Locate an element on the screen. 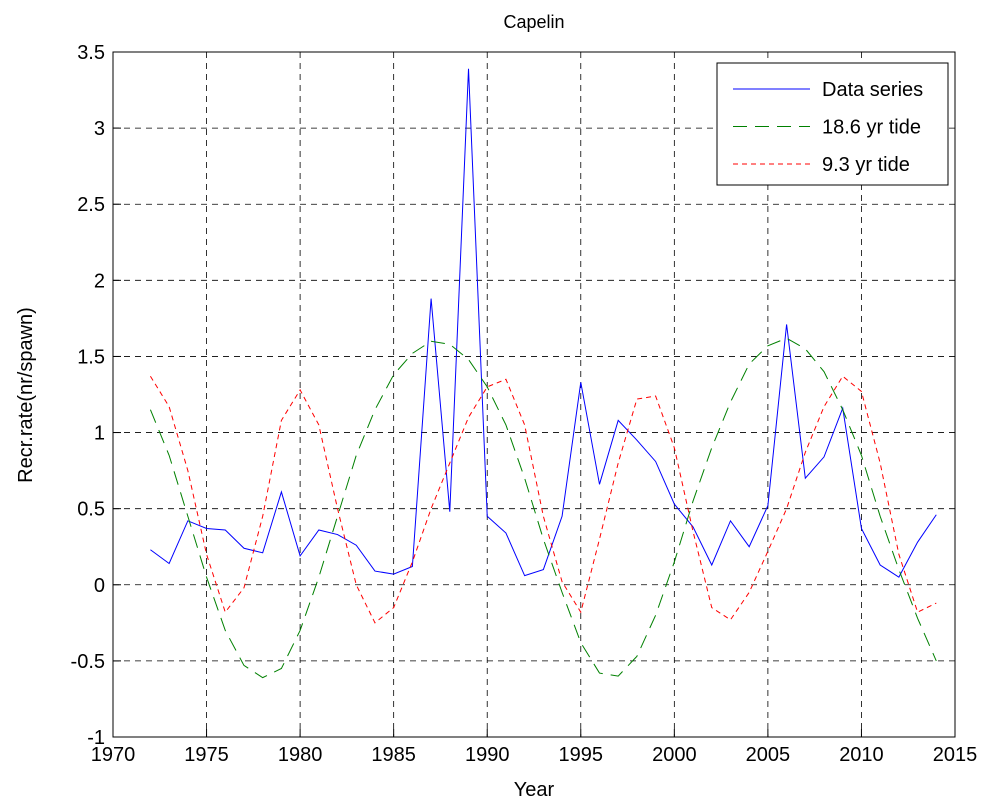  y-tick-label: 3 is located at coordinates (99, 129).